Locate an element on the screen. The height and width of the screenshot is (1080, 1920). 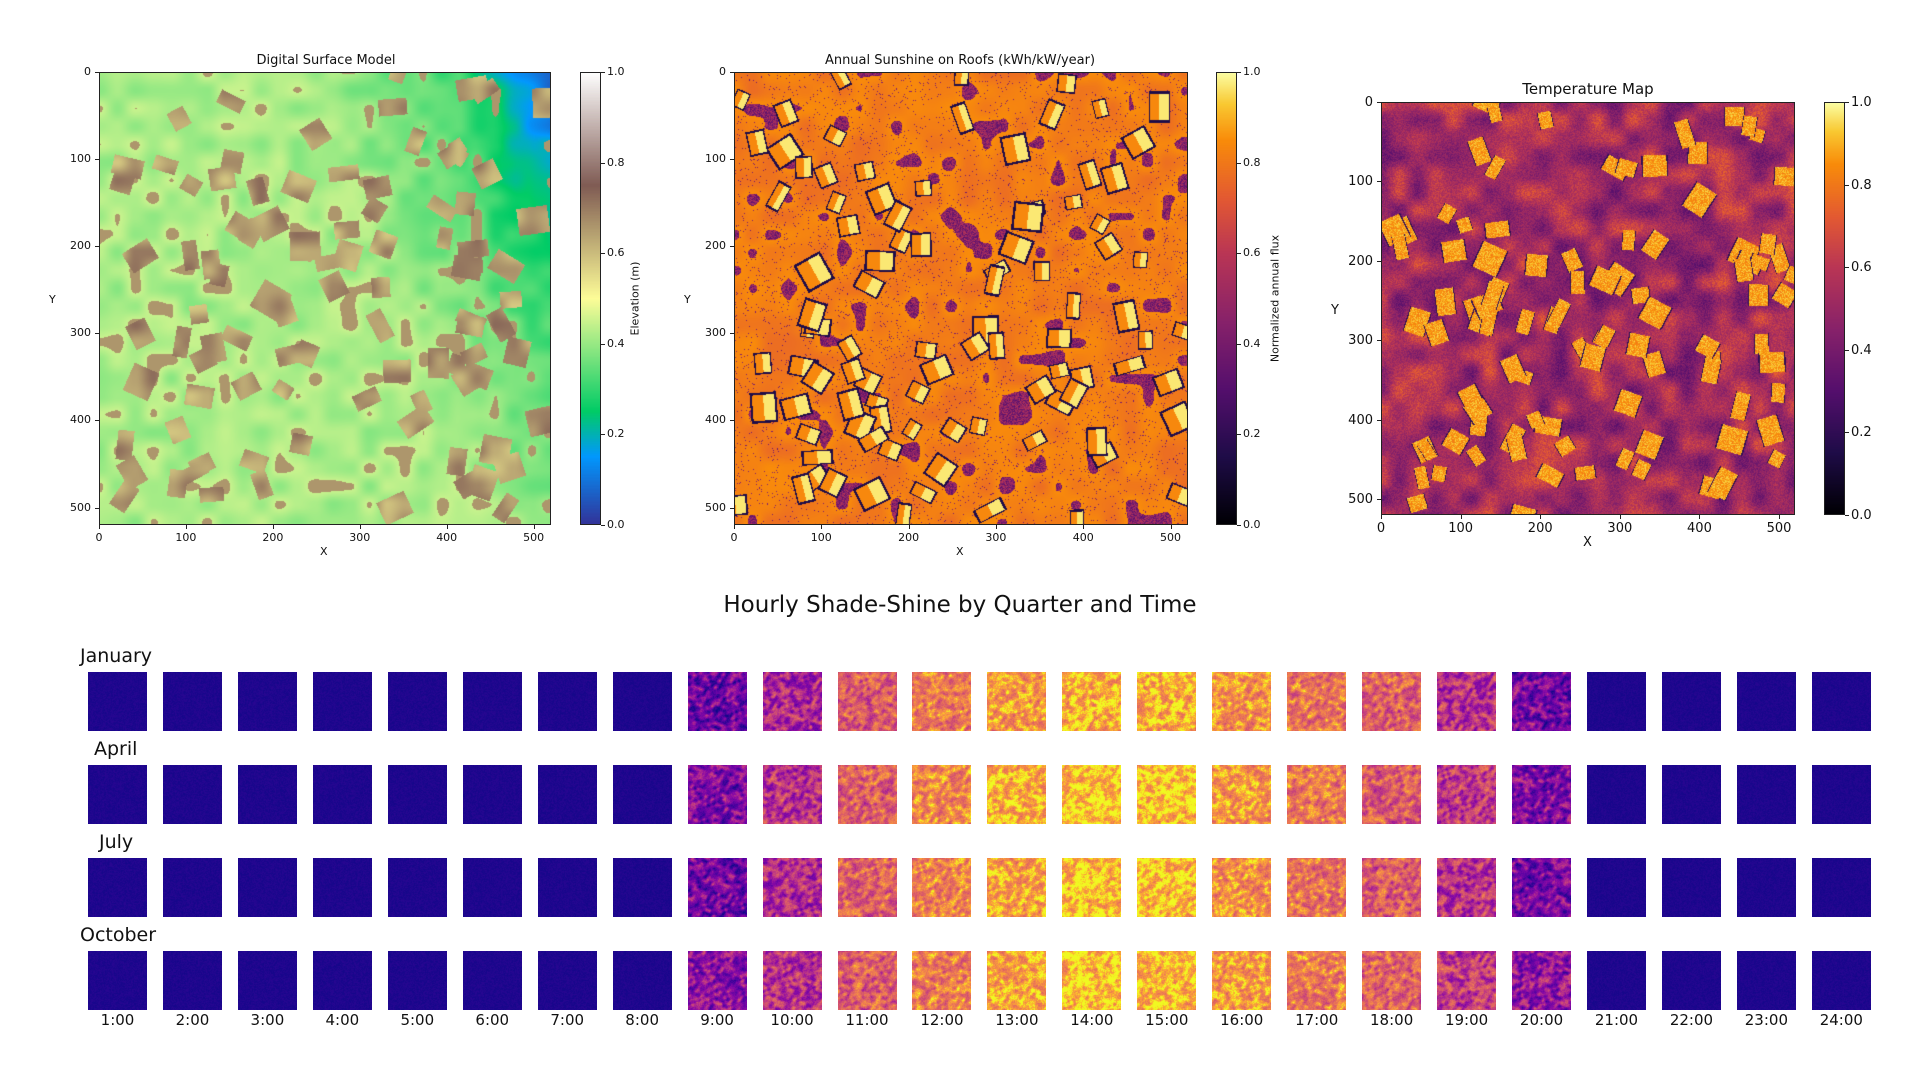
y-tick-label: 0 is located at coordinates (1368, 102).